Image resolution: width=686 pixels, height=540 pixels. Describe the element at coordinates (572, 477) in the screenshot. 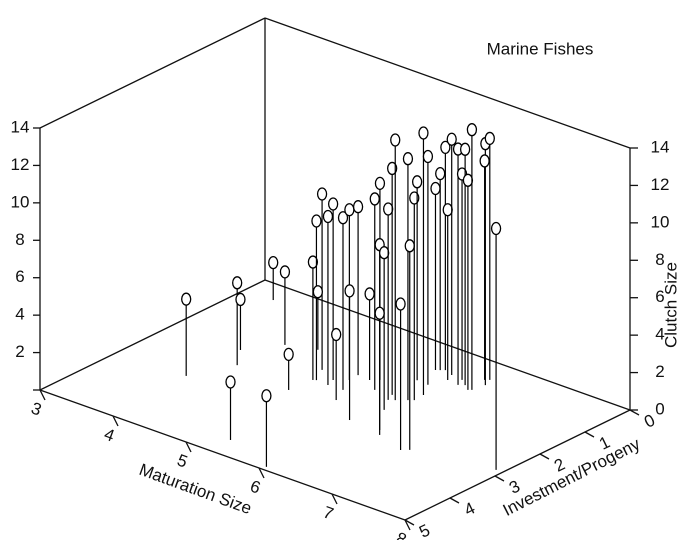

I see `y-axis-title: Investment/Progeny` at that location.